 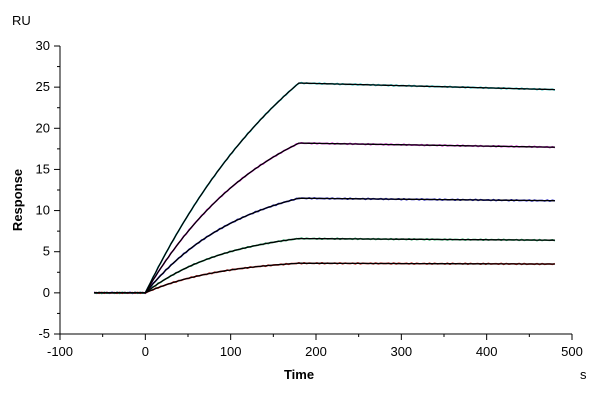 I want to click on x-tick-label: -100, so click(x=60, y=351).